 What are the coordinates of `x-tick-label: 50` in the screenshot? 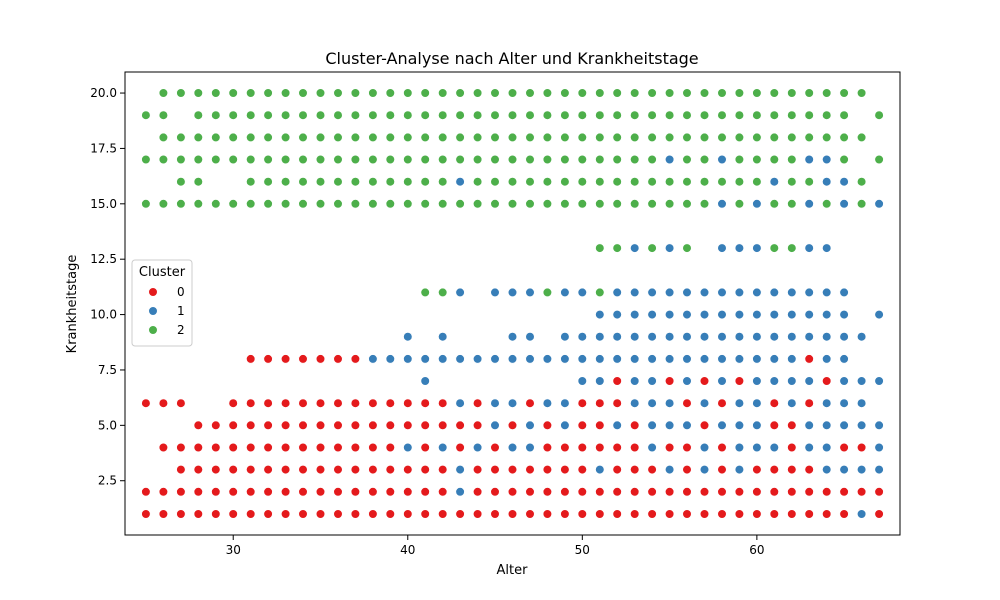 It's located at (582, 550).